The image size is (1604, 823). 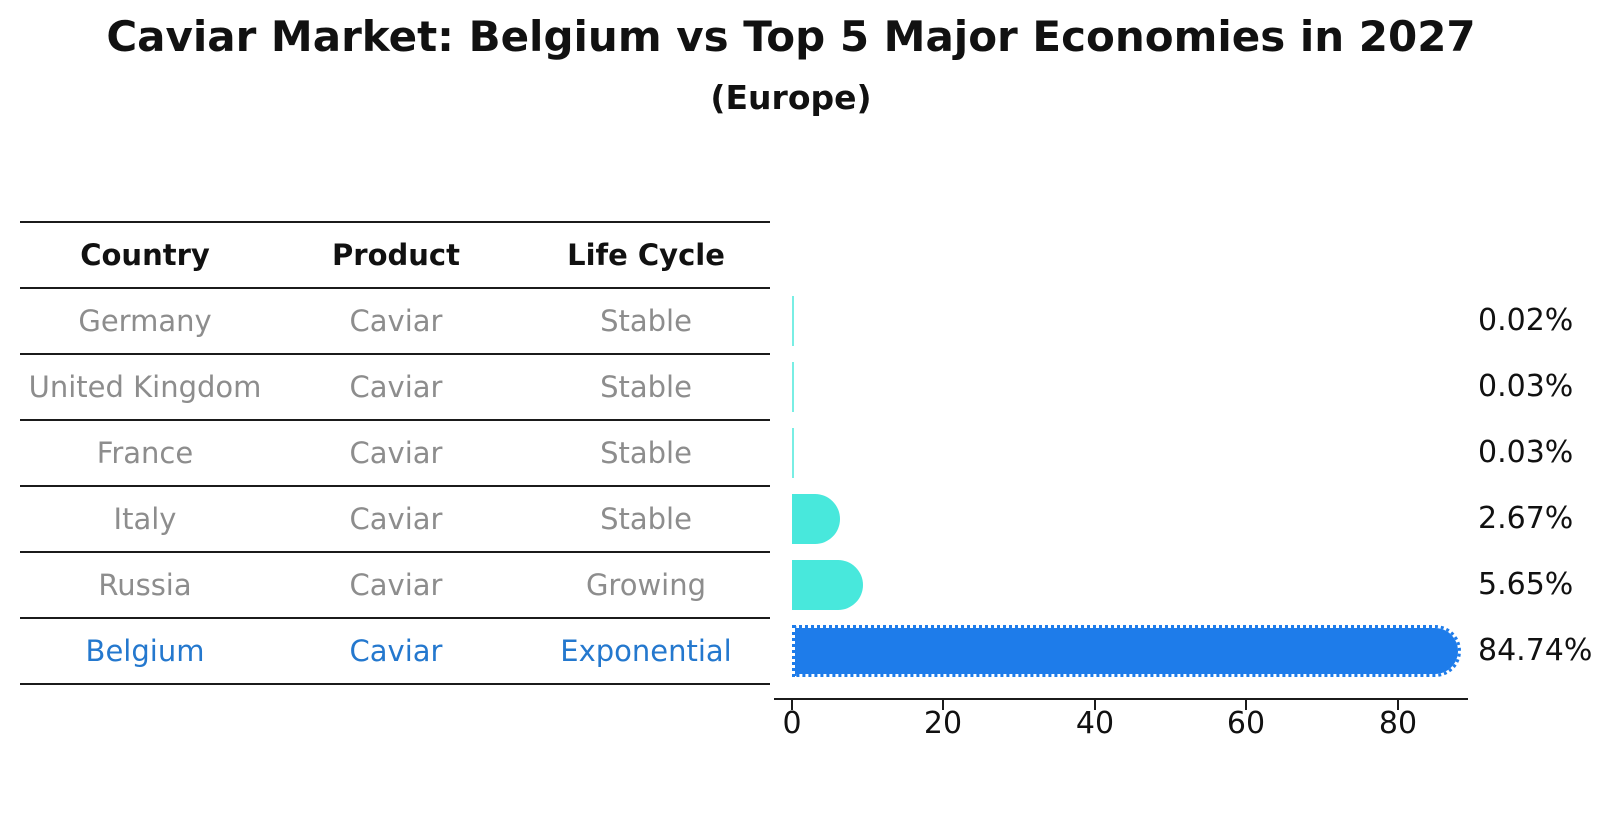 What do you see at coordinates (792, 387) in the screenshot?
I see `bar-united-kingdom` at bounding box center [792, 387].